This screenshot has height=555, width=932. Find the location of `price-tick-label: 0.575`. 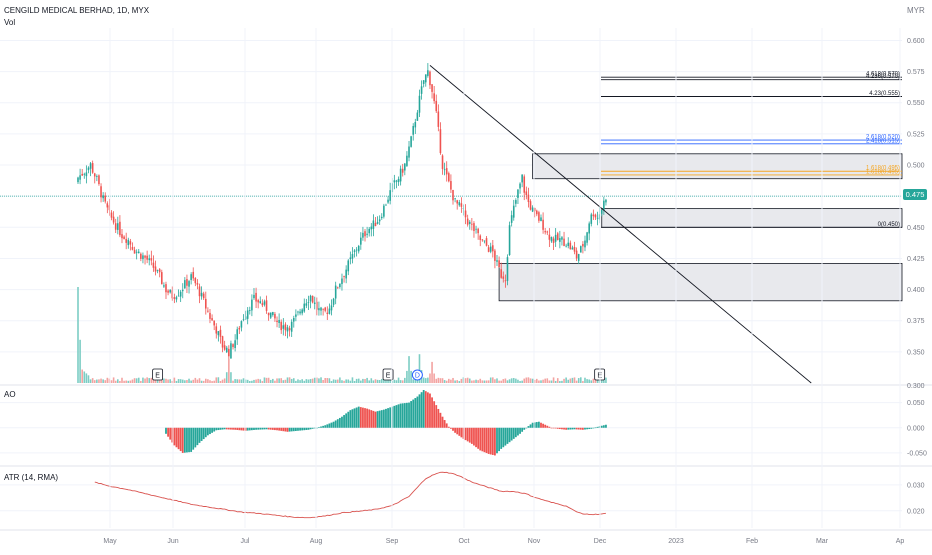

price-tick-label: 0.575 is located at coordinates (916, 72).